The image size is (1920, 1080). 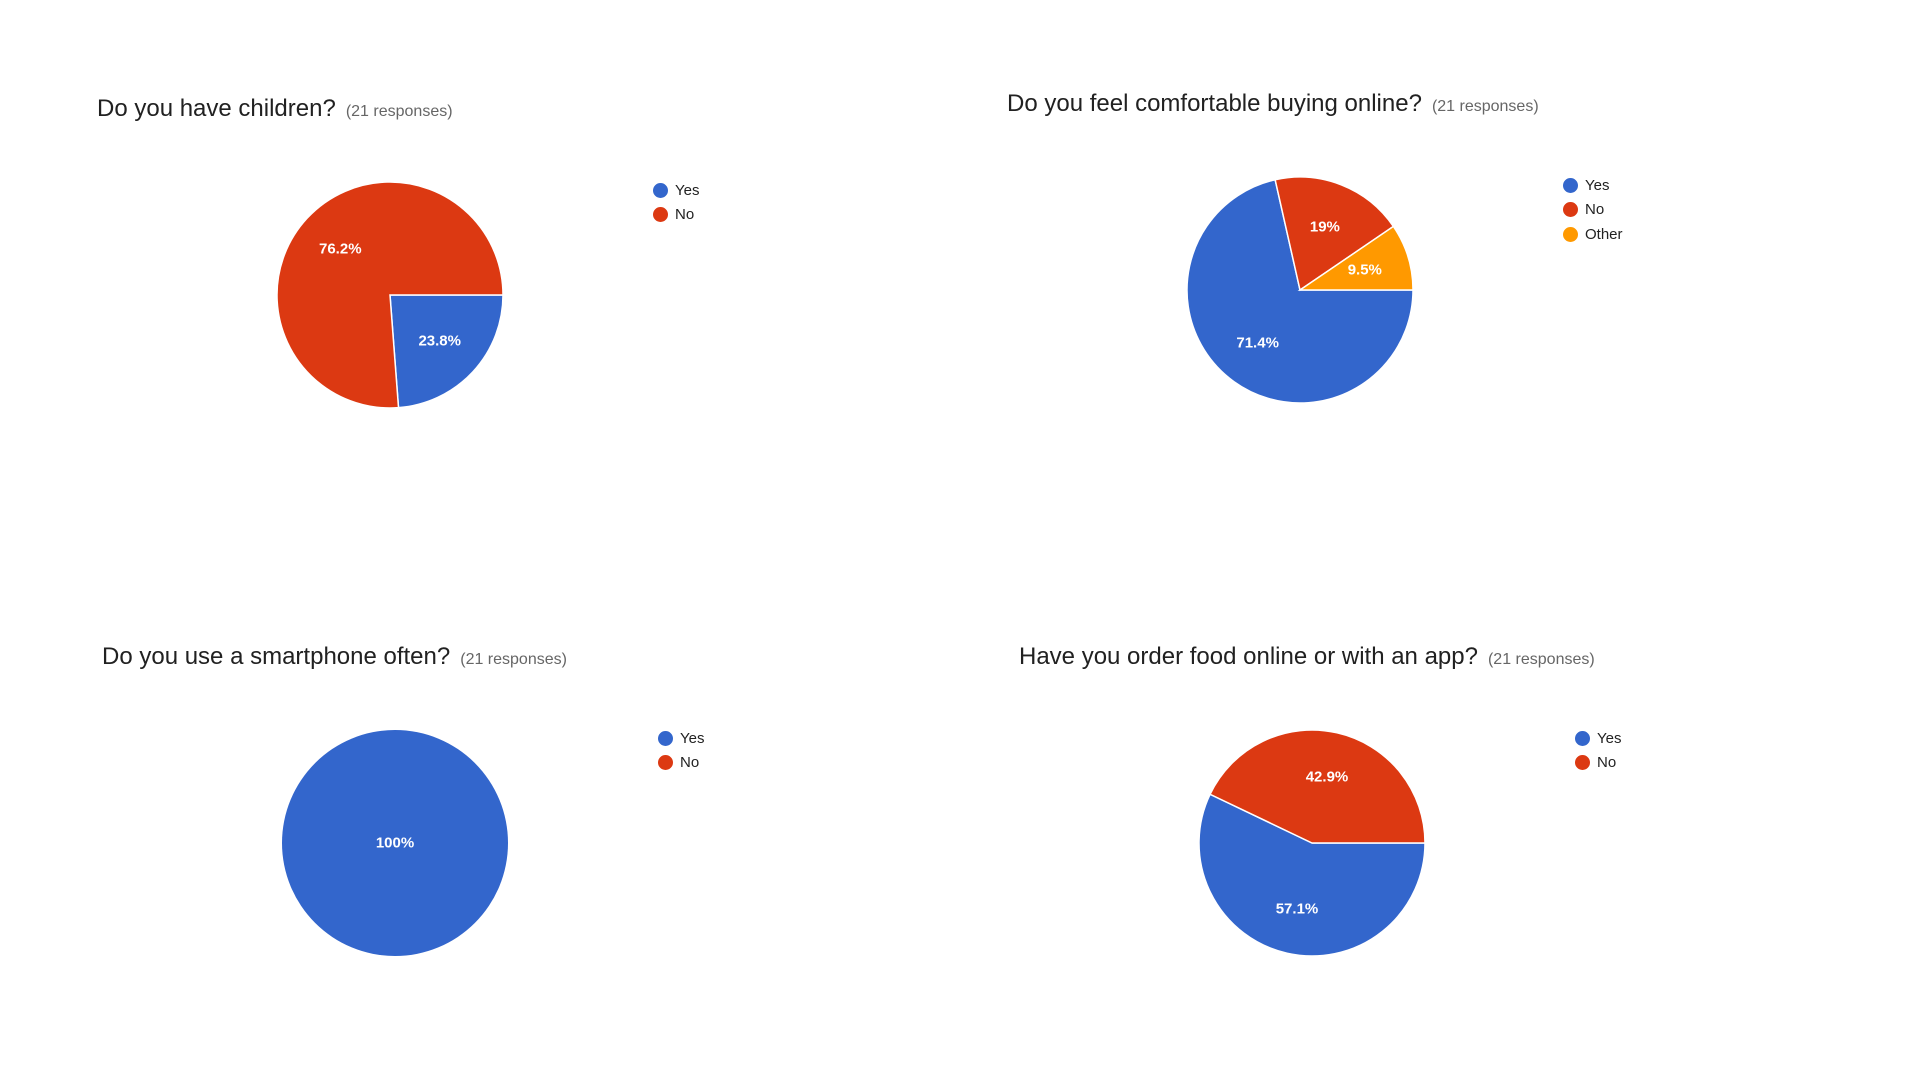 What do you see at coordinates (1327, 776) in the screenshot?
I see `slice-data-label: 42.9%` at bounding box center [1327, 776].